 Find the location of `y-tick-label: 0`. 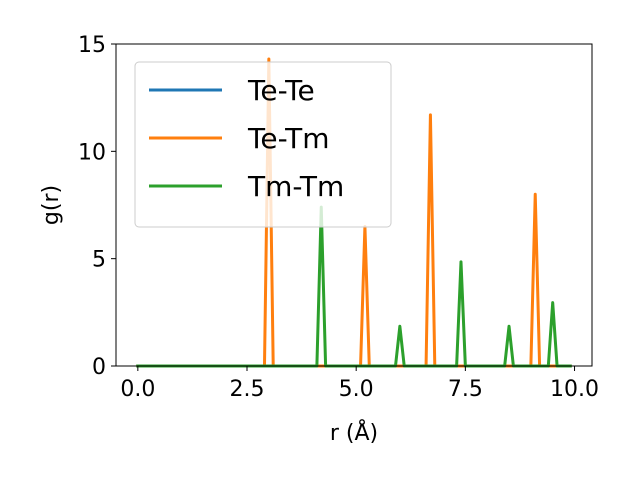

y-tick-label: 0 is located at coordinates (99, 367).